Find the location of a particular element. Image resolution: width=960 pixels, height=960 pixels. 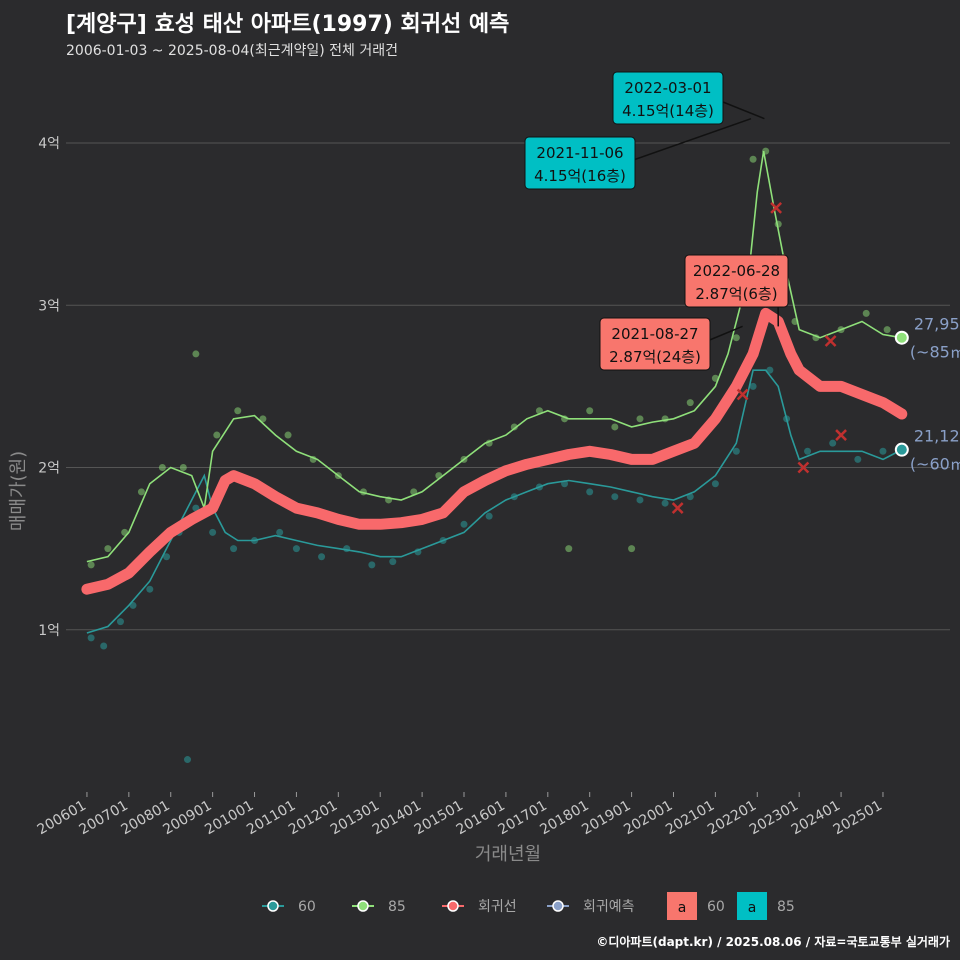

annotation-date: 2021-08-27 is located at coordinates (654, 334).